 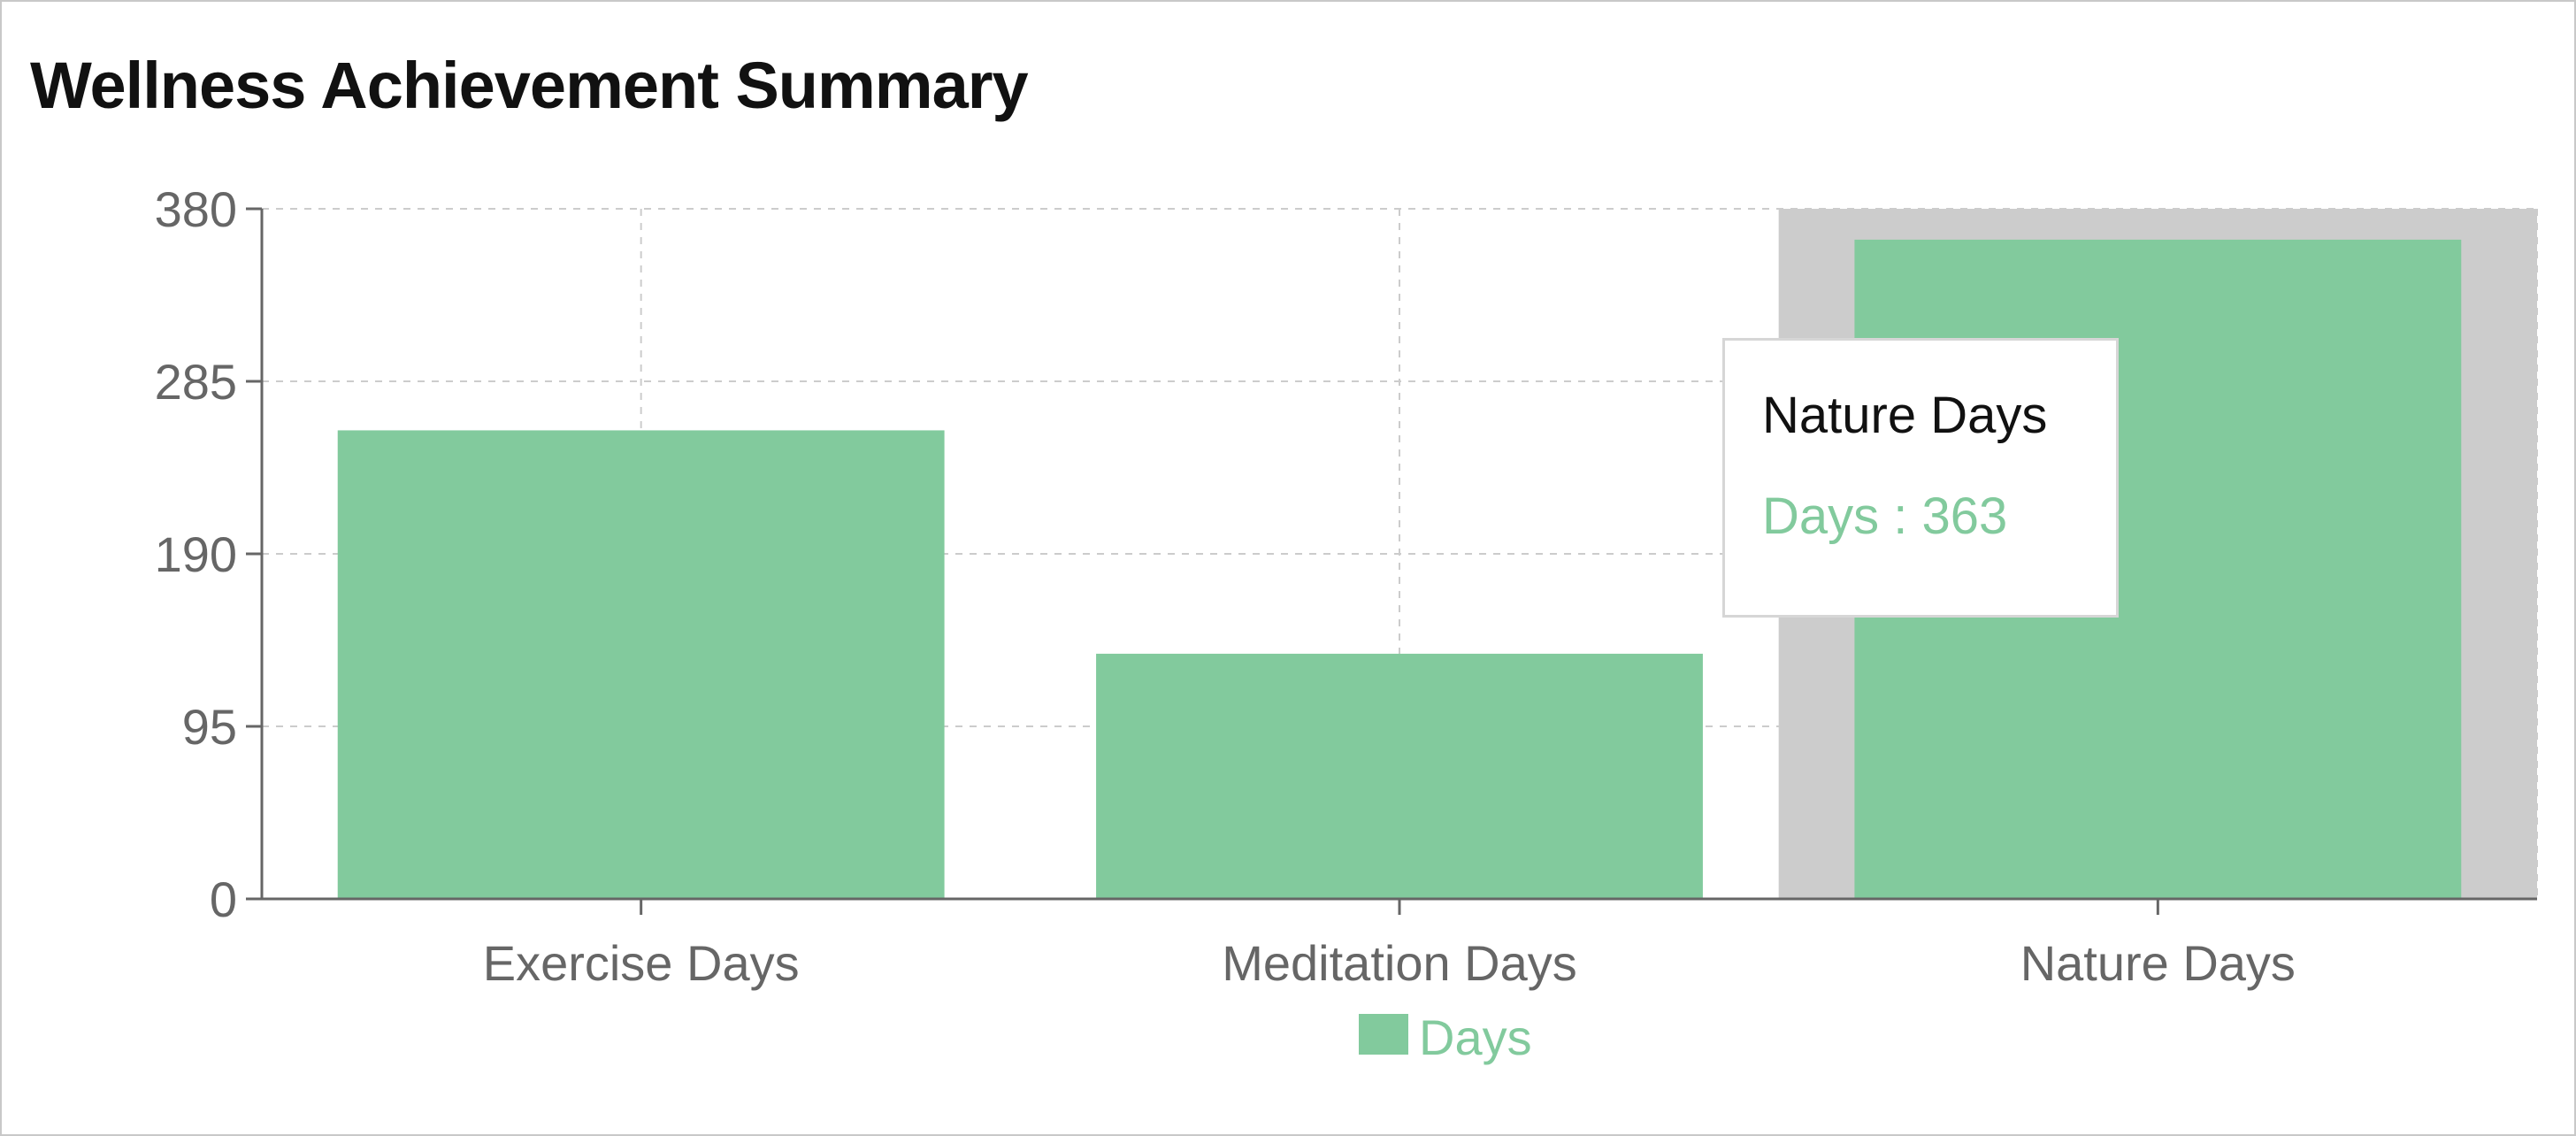 I want to click on y-tick-label: 285, so click(x=196, y=382).